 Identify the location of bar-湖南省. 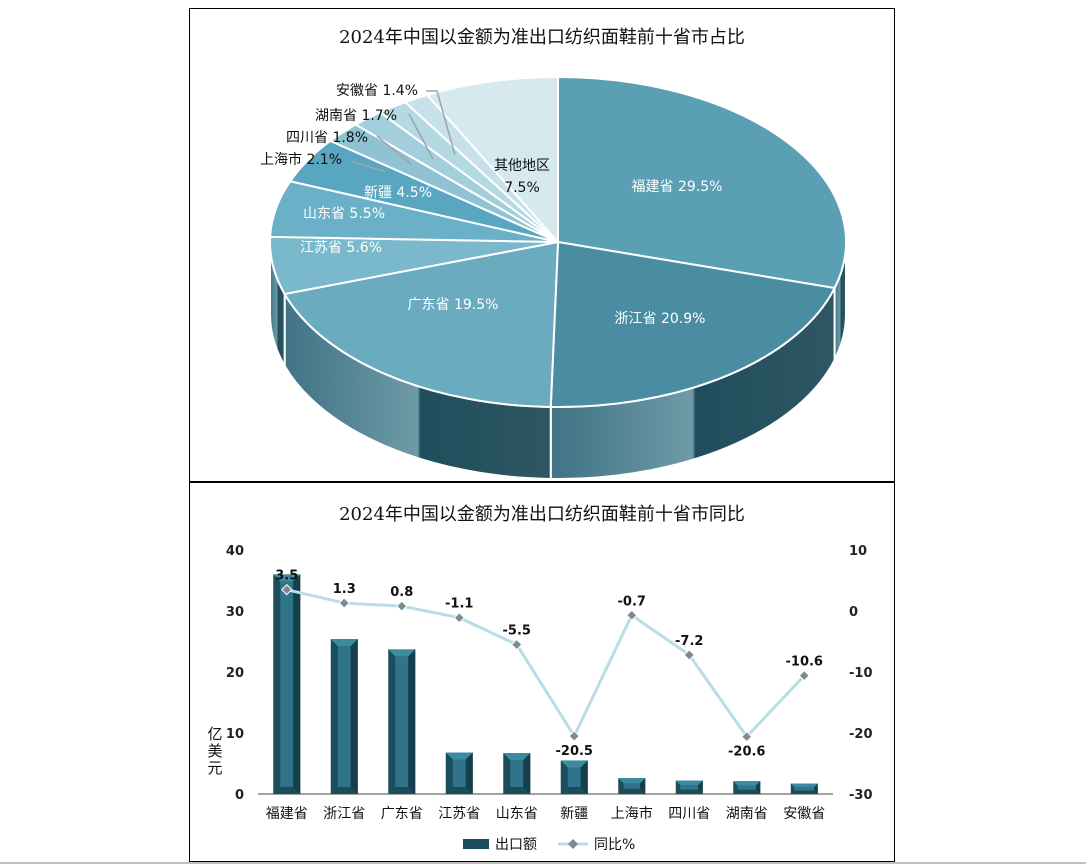
(747, 787).